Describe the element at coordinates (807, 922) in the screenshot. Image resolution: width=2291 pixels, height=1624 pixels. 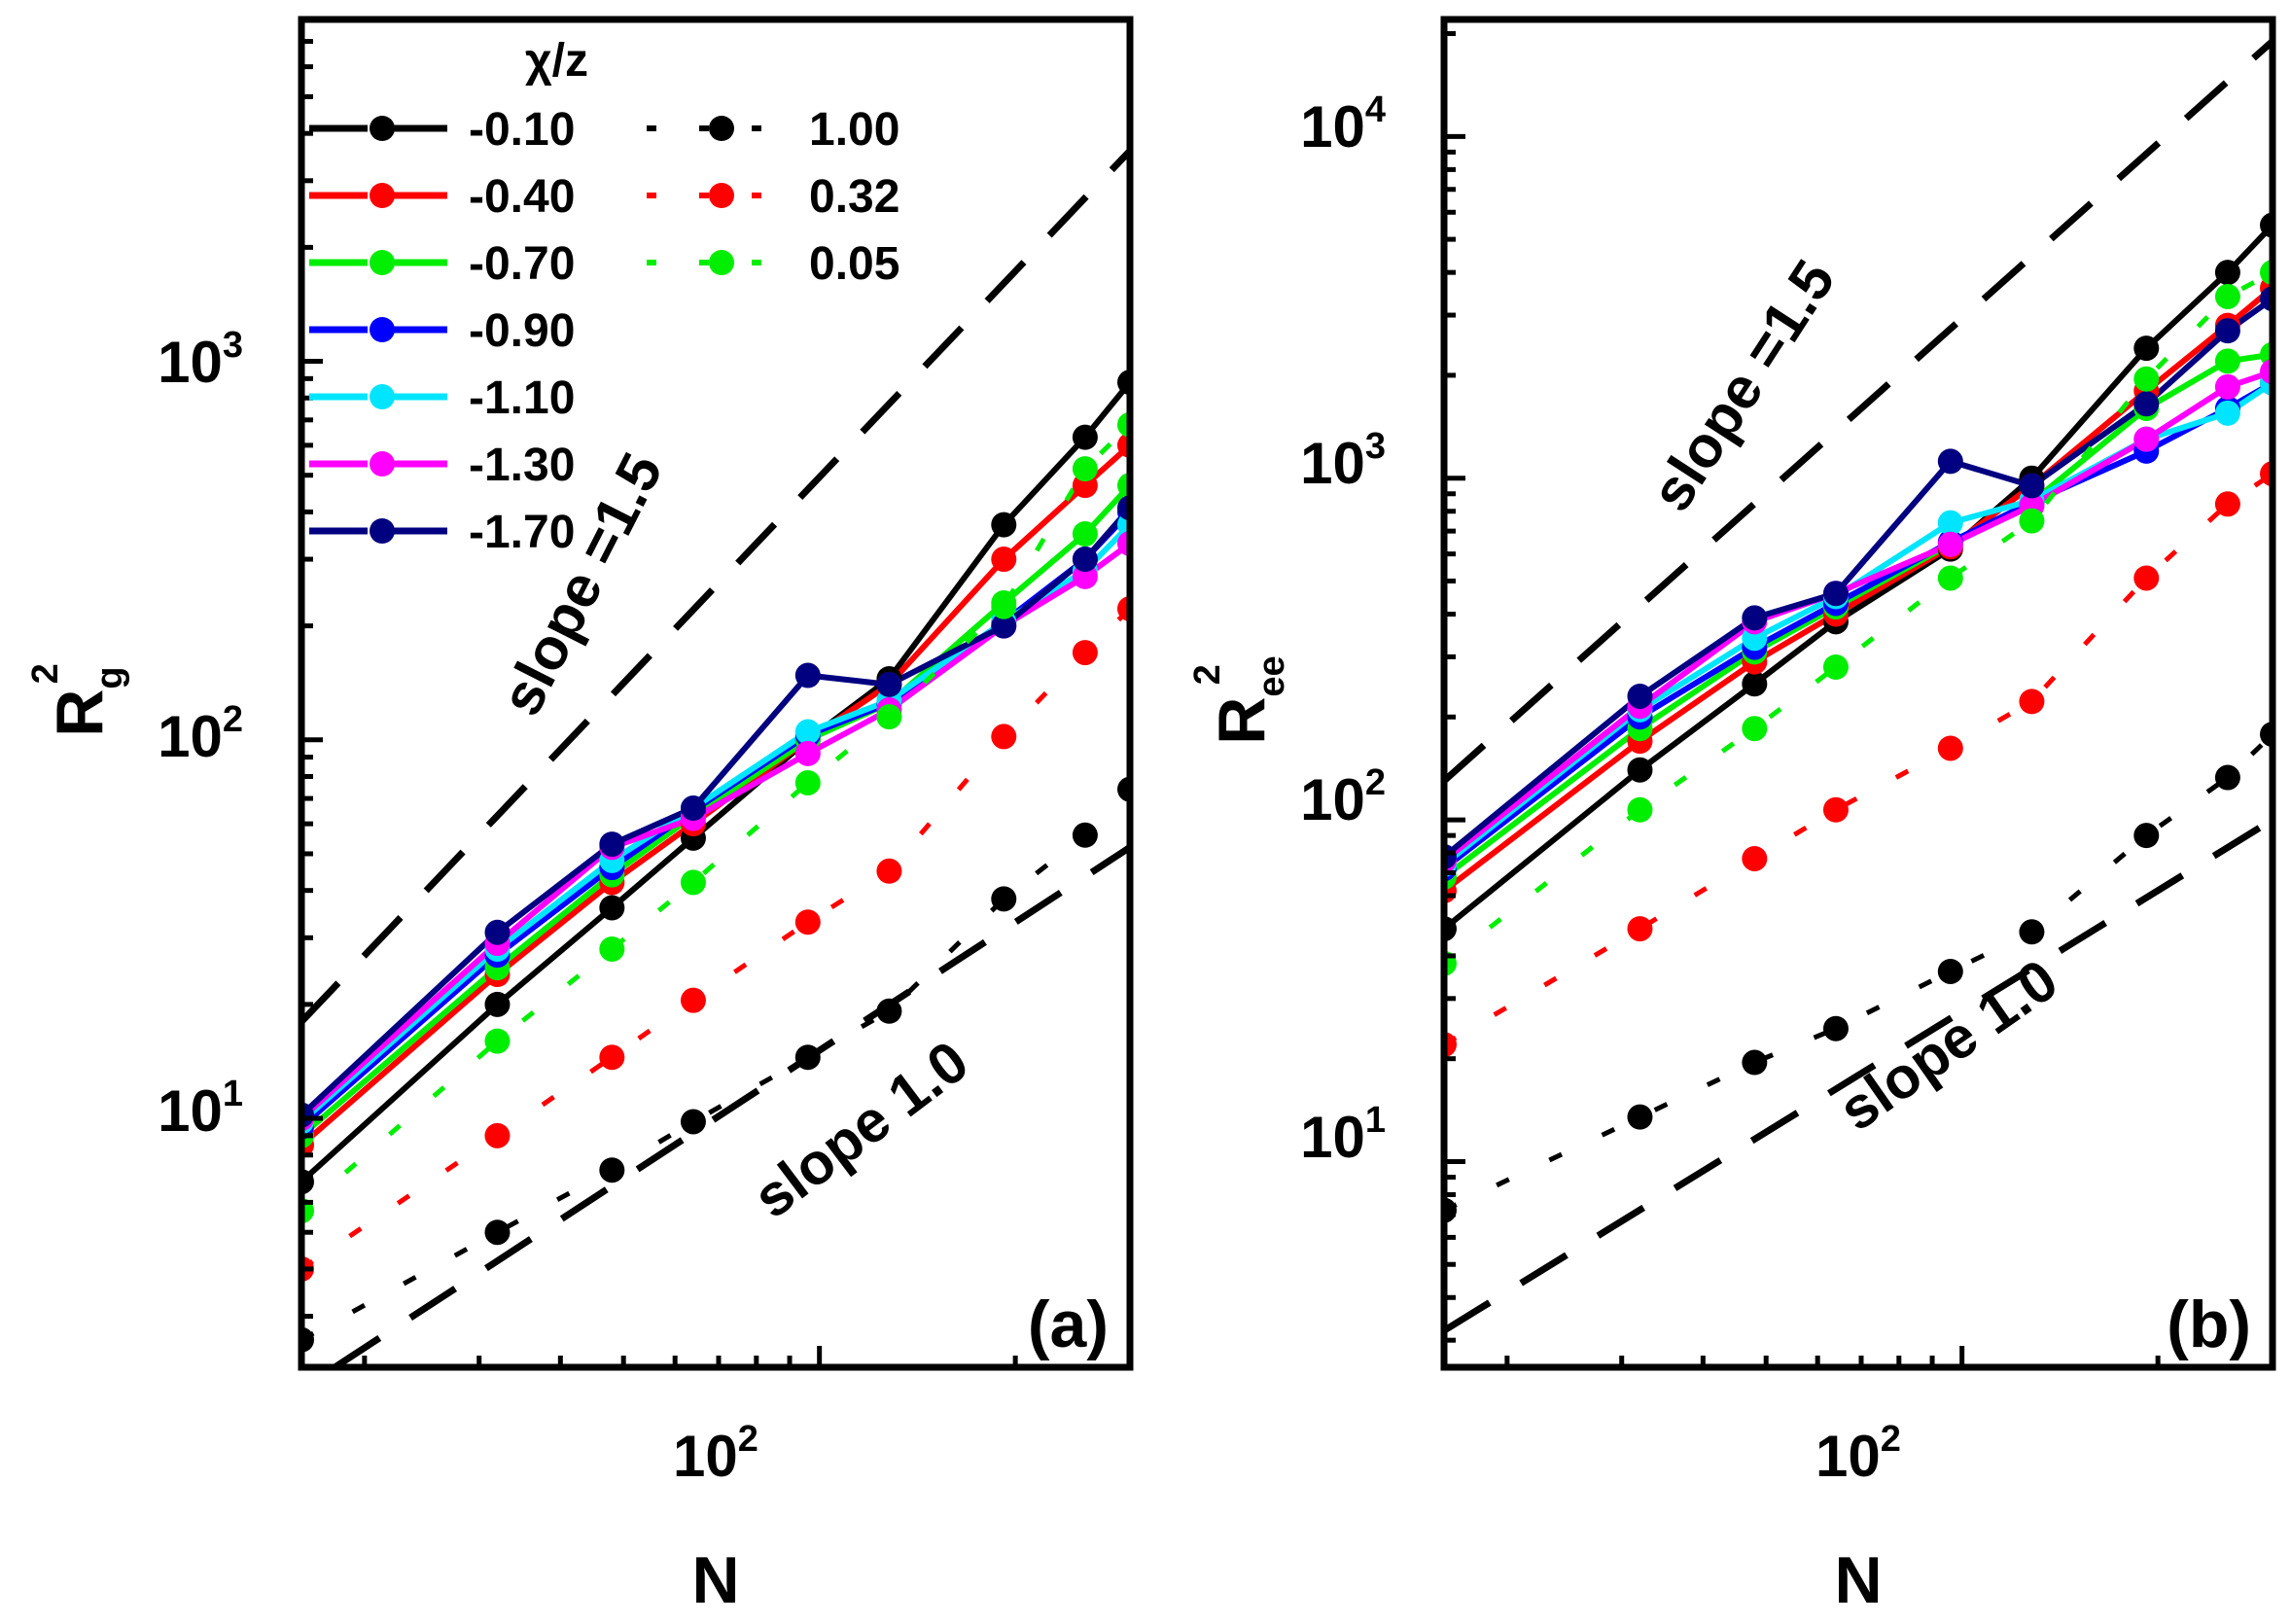
I see `panel-a-point-0.32-N96` at that location.